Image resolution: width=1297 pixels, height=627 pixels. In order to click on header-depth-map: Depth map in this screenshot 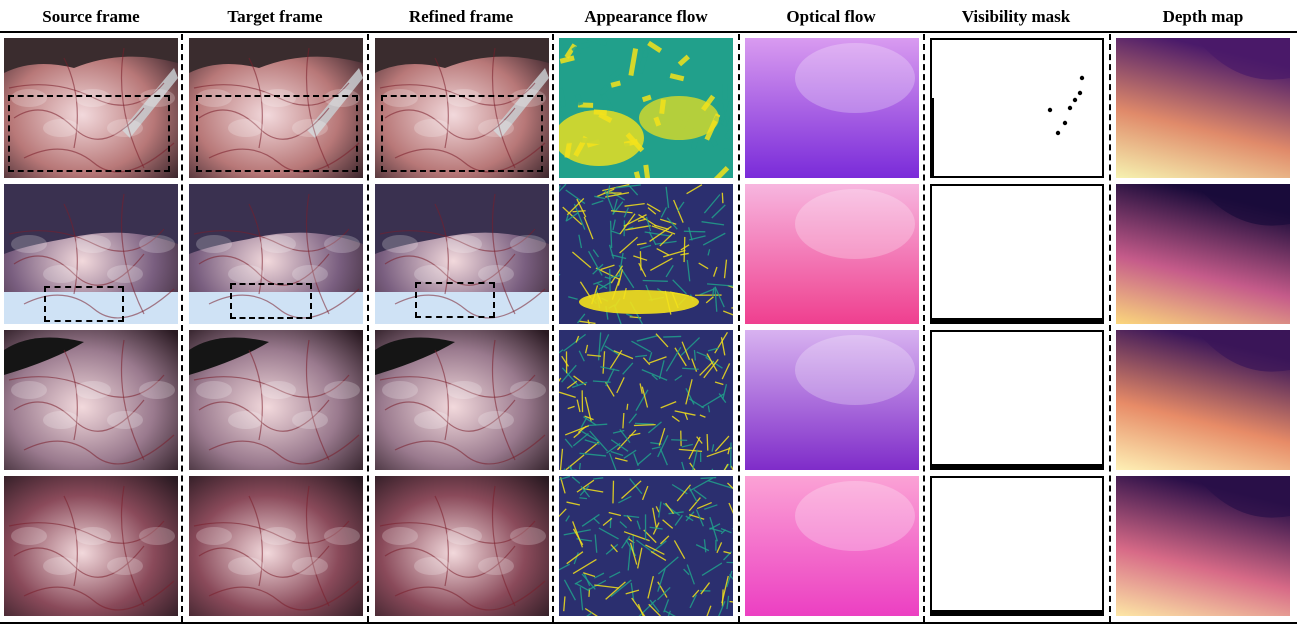, I will do `click(1203, 16)`.